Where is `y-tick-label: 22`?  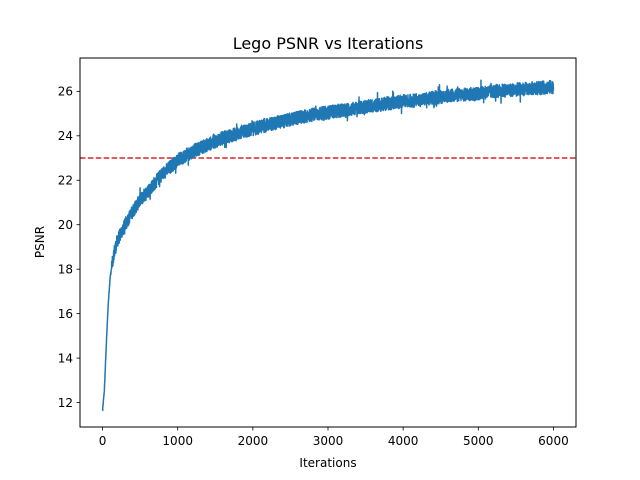 y-tick-label: 22 is located at coordinates (65, 181).